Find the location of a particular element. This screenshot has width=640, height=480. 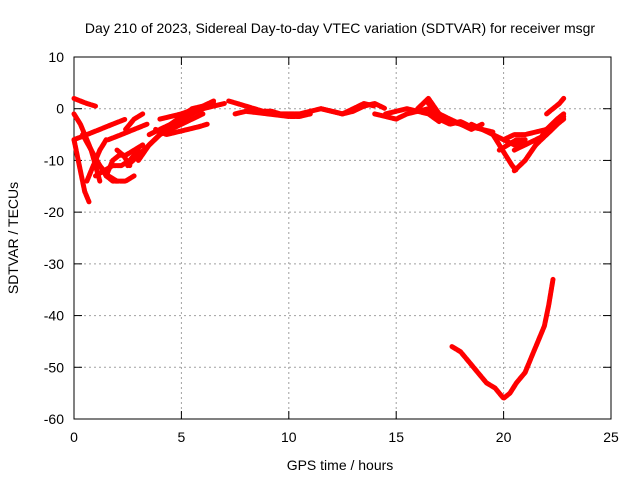

series-s21 is located at coordinates (272, 113).